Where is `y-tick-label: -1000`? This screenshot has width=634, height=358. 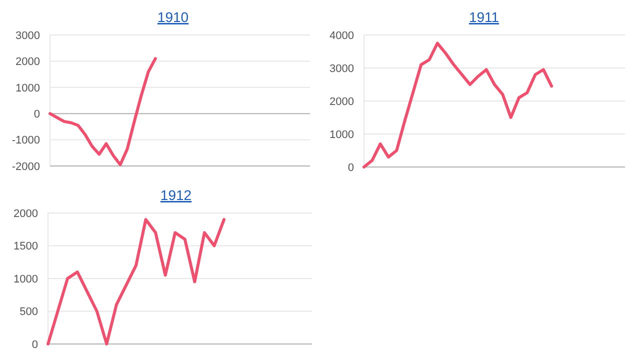
y-tick-label: -1000 is located at coordinates (26, 140).